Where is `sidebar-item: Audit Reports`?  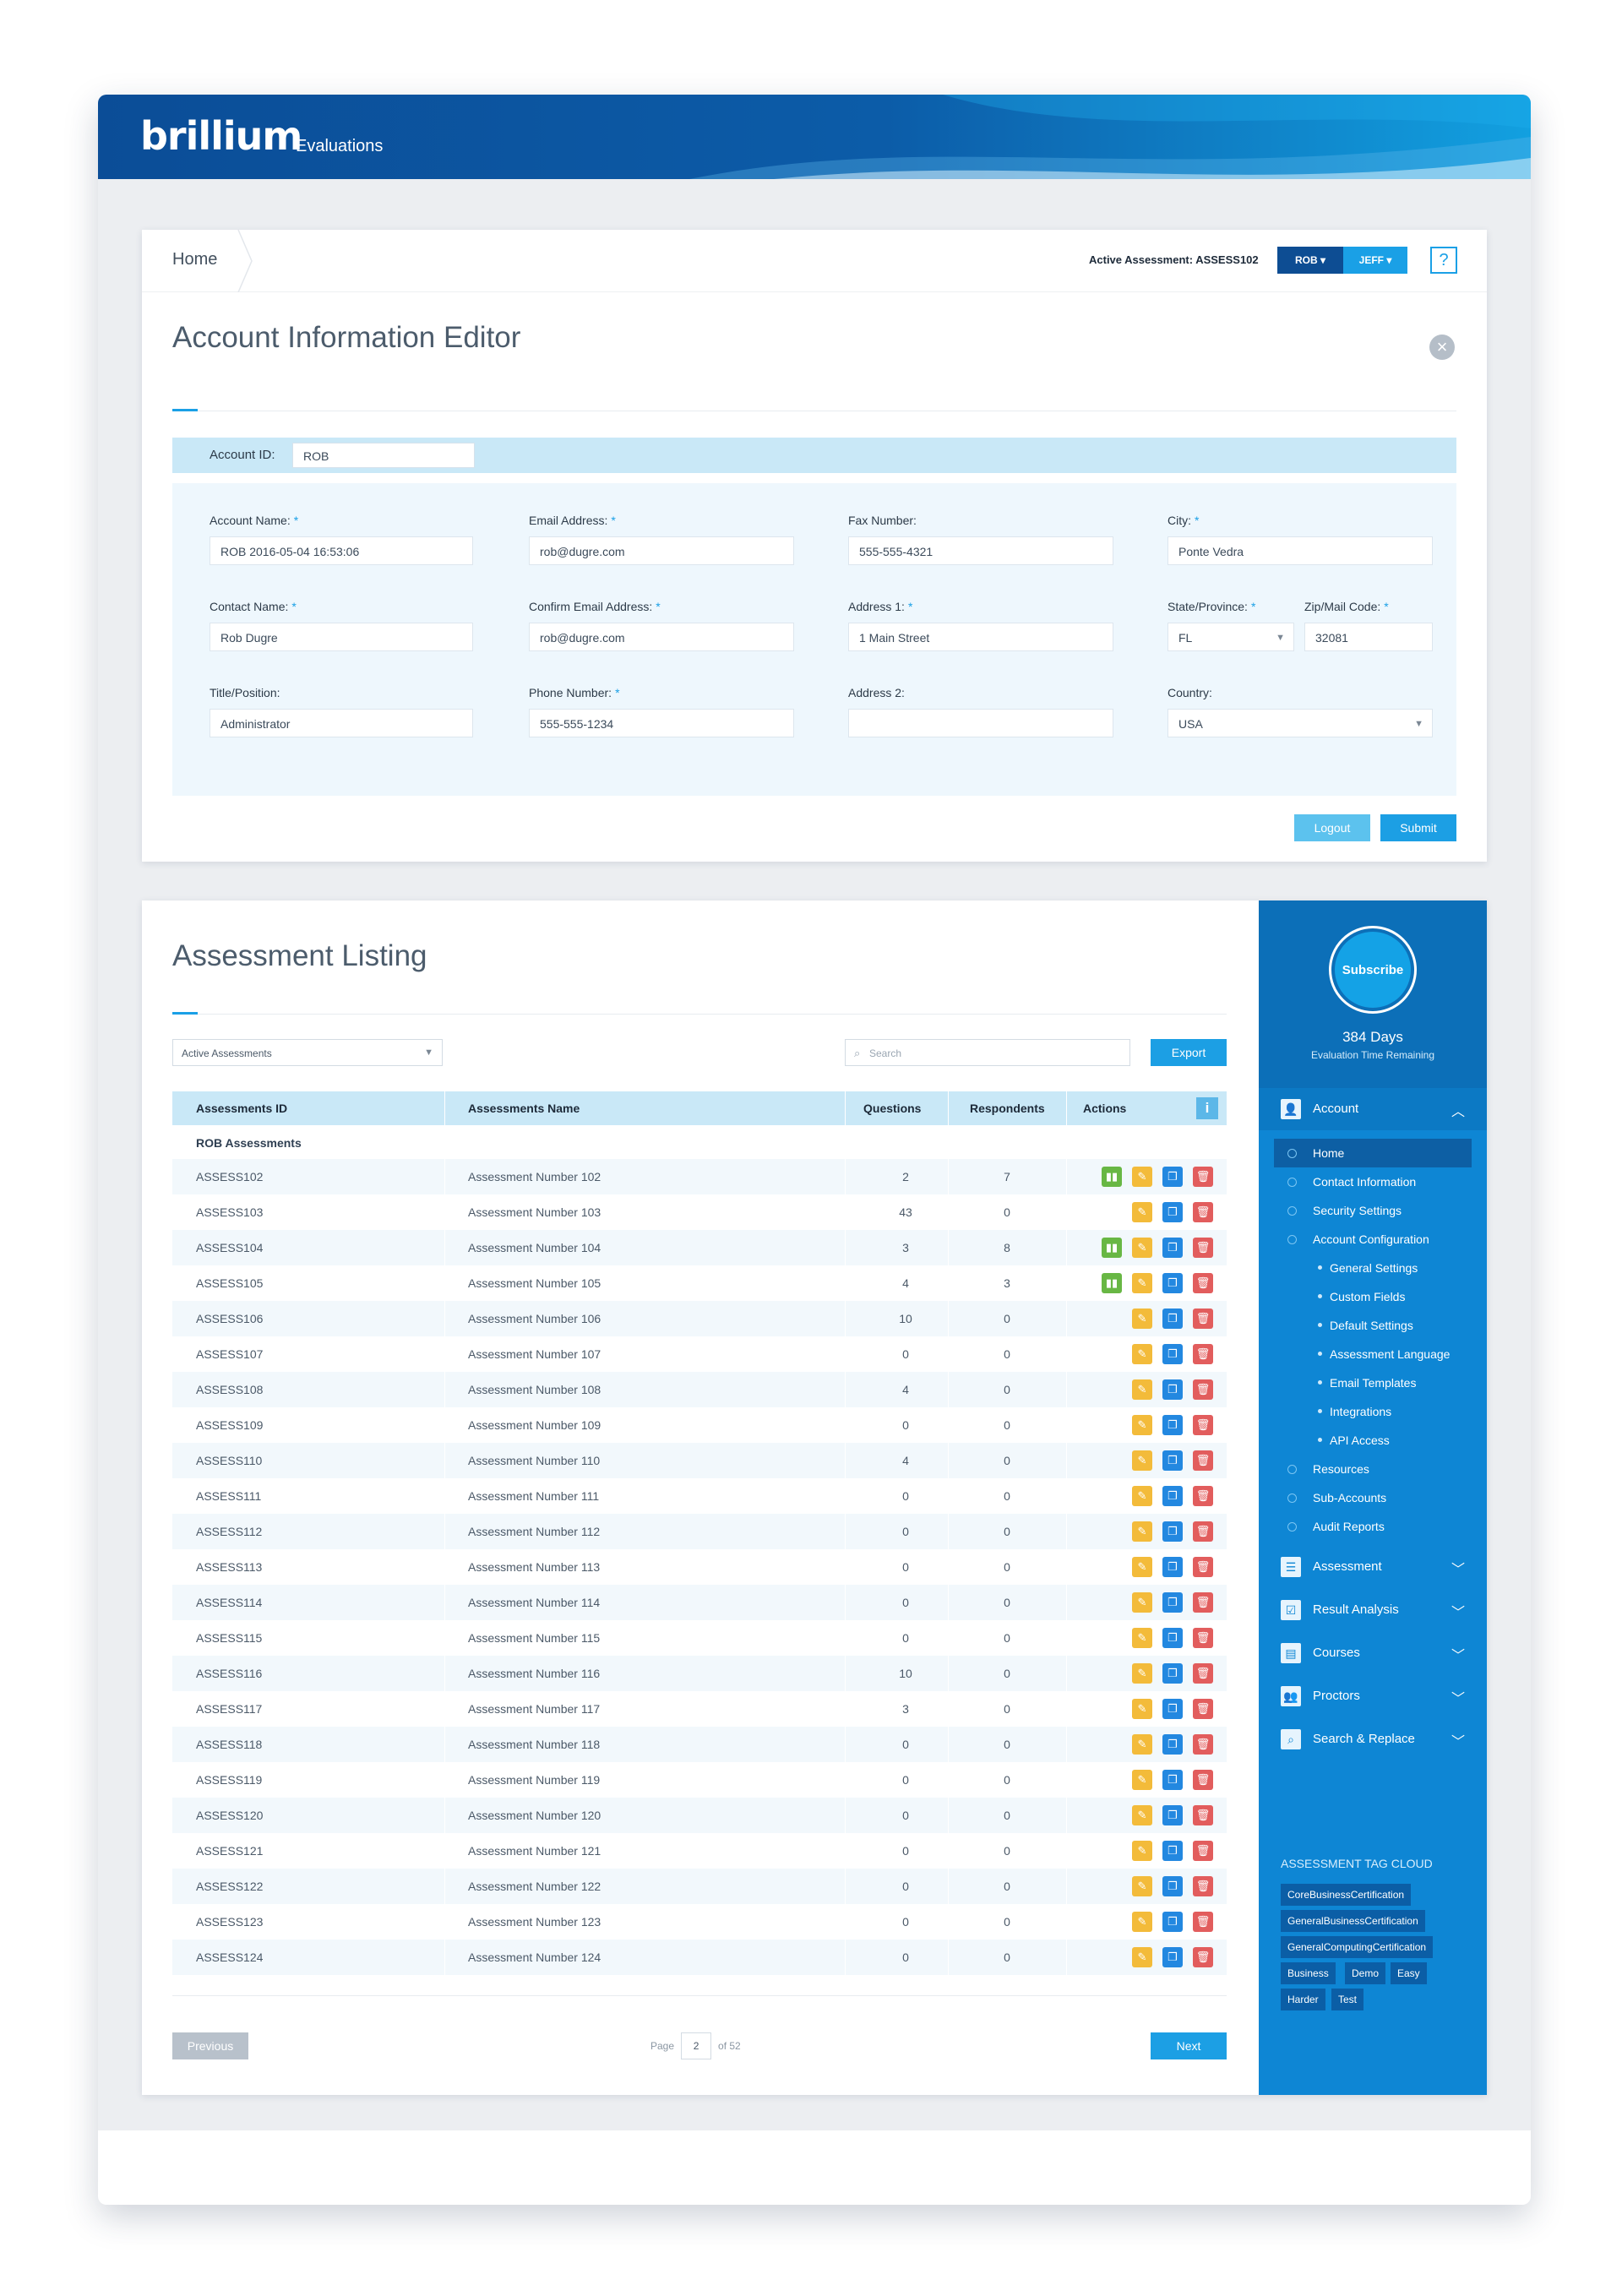 sidebar-item: Audit Reports is located at coordinates (1373, 1526).